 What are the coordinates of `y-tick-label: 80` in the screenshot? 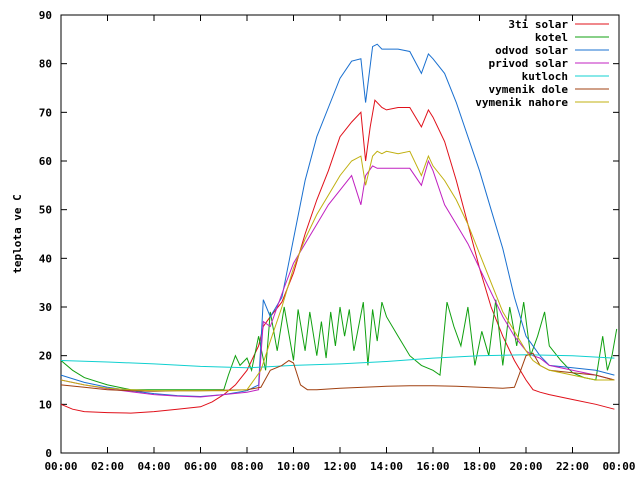 It's located at (45, 64).